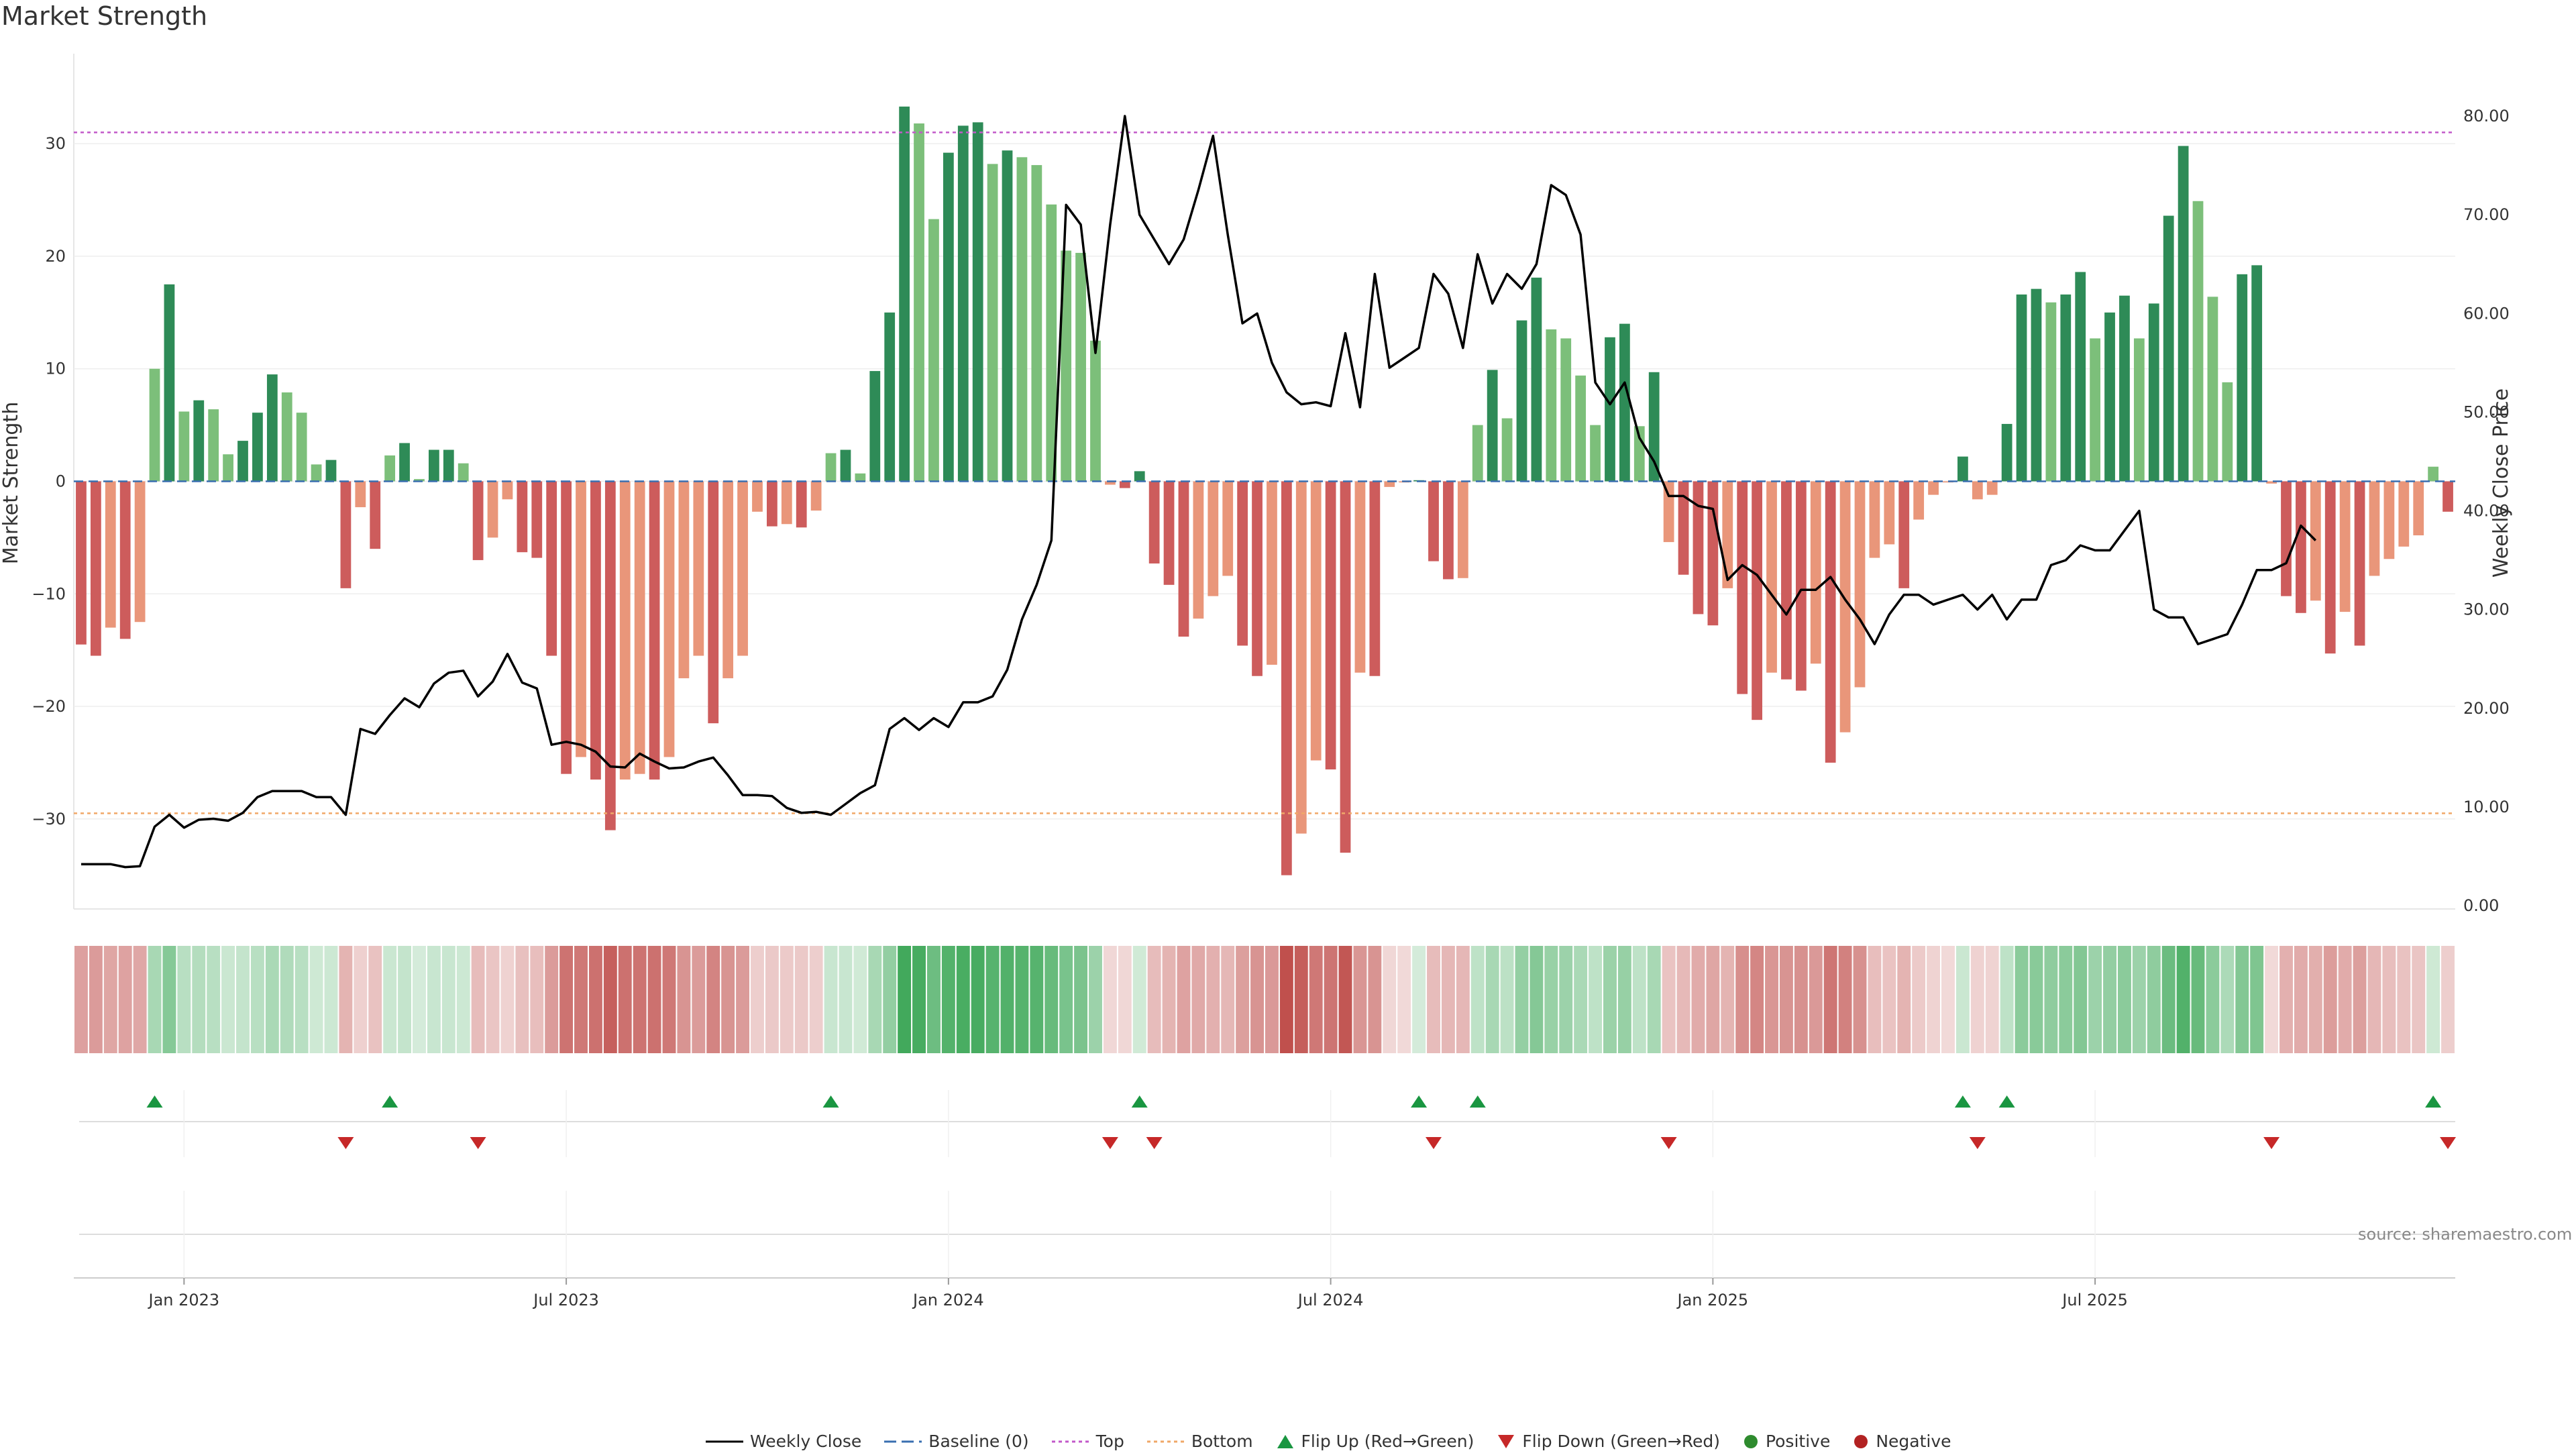  I want to click on x-tick-label: Jan 2024, so click(948, 1300).